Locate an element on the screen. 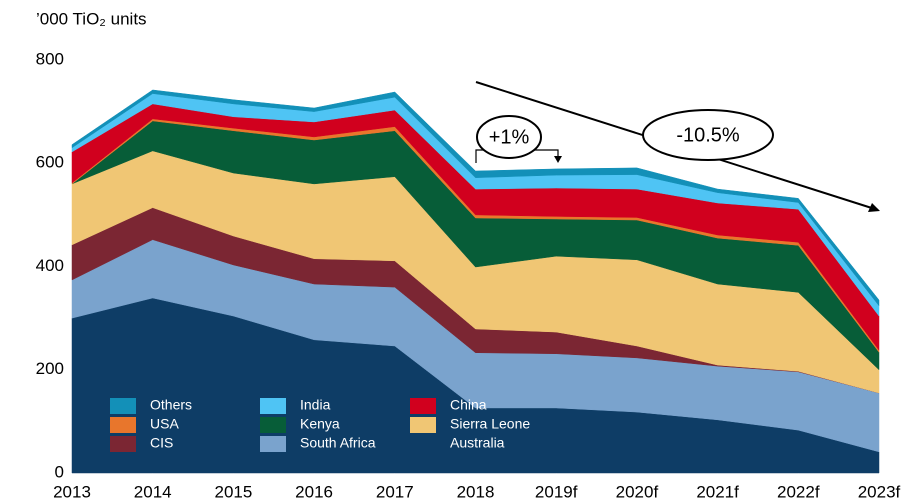 This screenshot has height=504, width=906. arrow-head is located at coordinates (874, 207).